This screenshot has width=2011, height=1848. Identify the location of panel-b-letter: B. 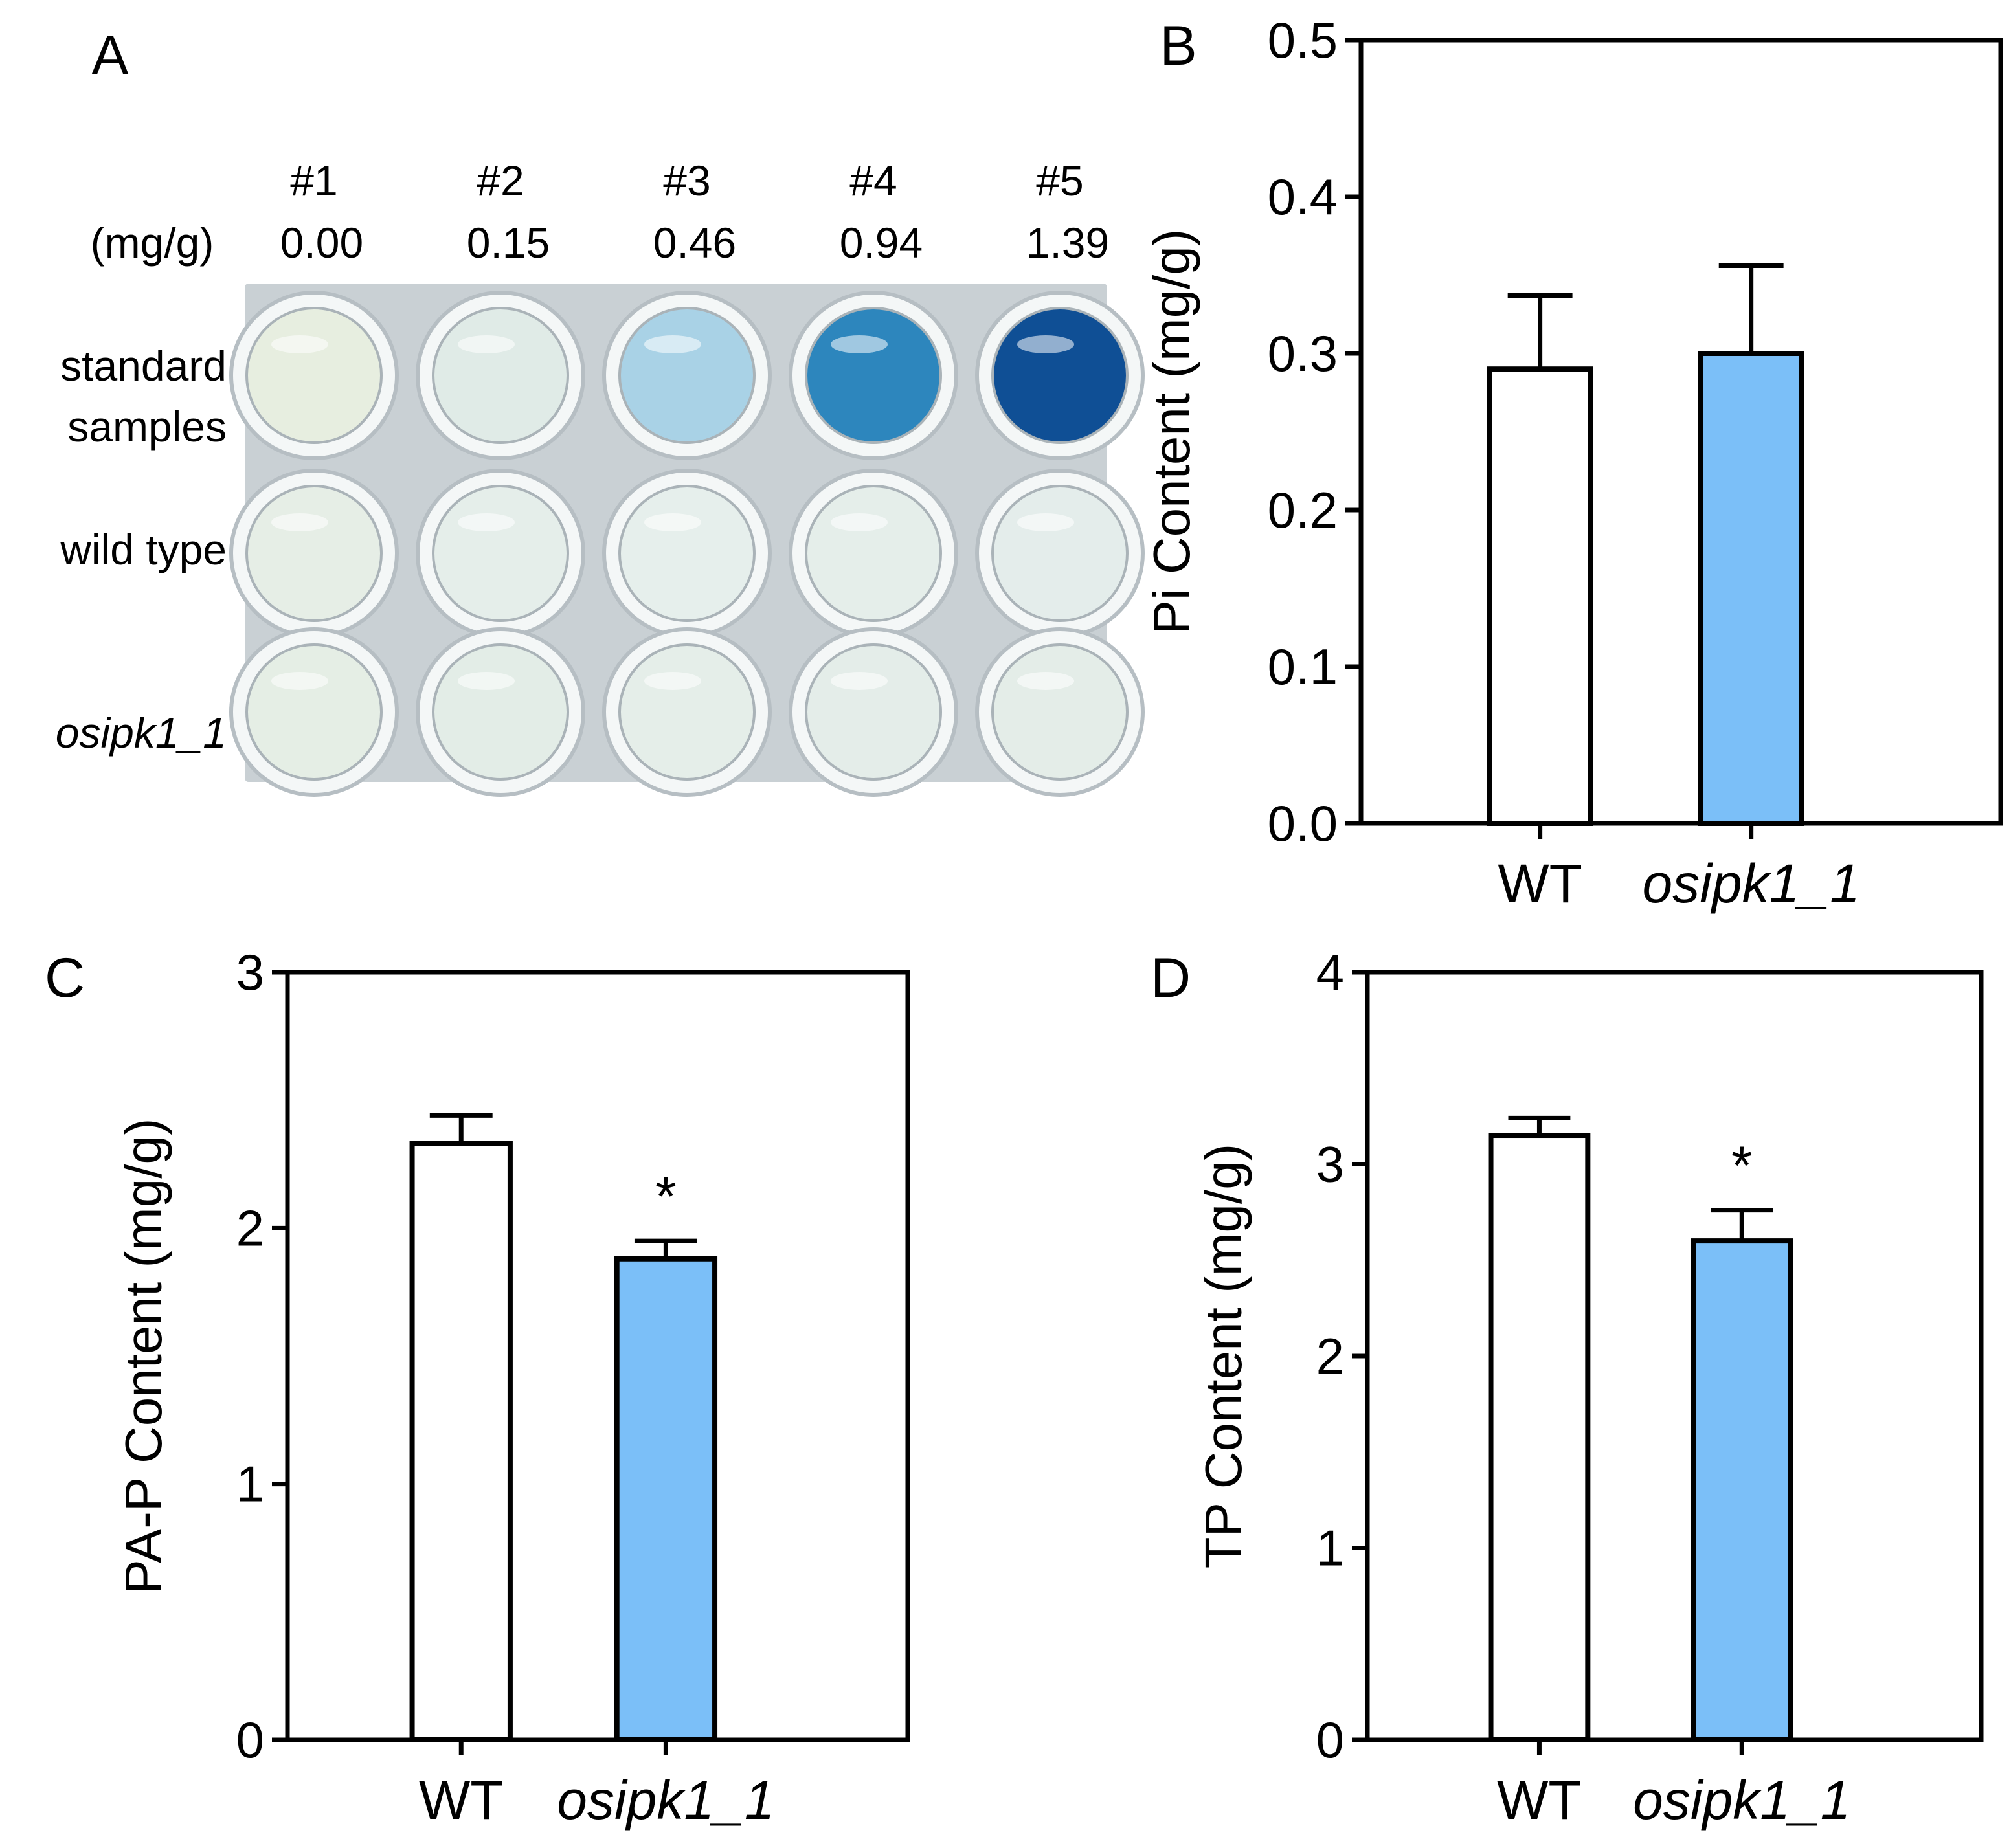
(1178, 46).